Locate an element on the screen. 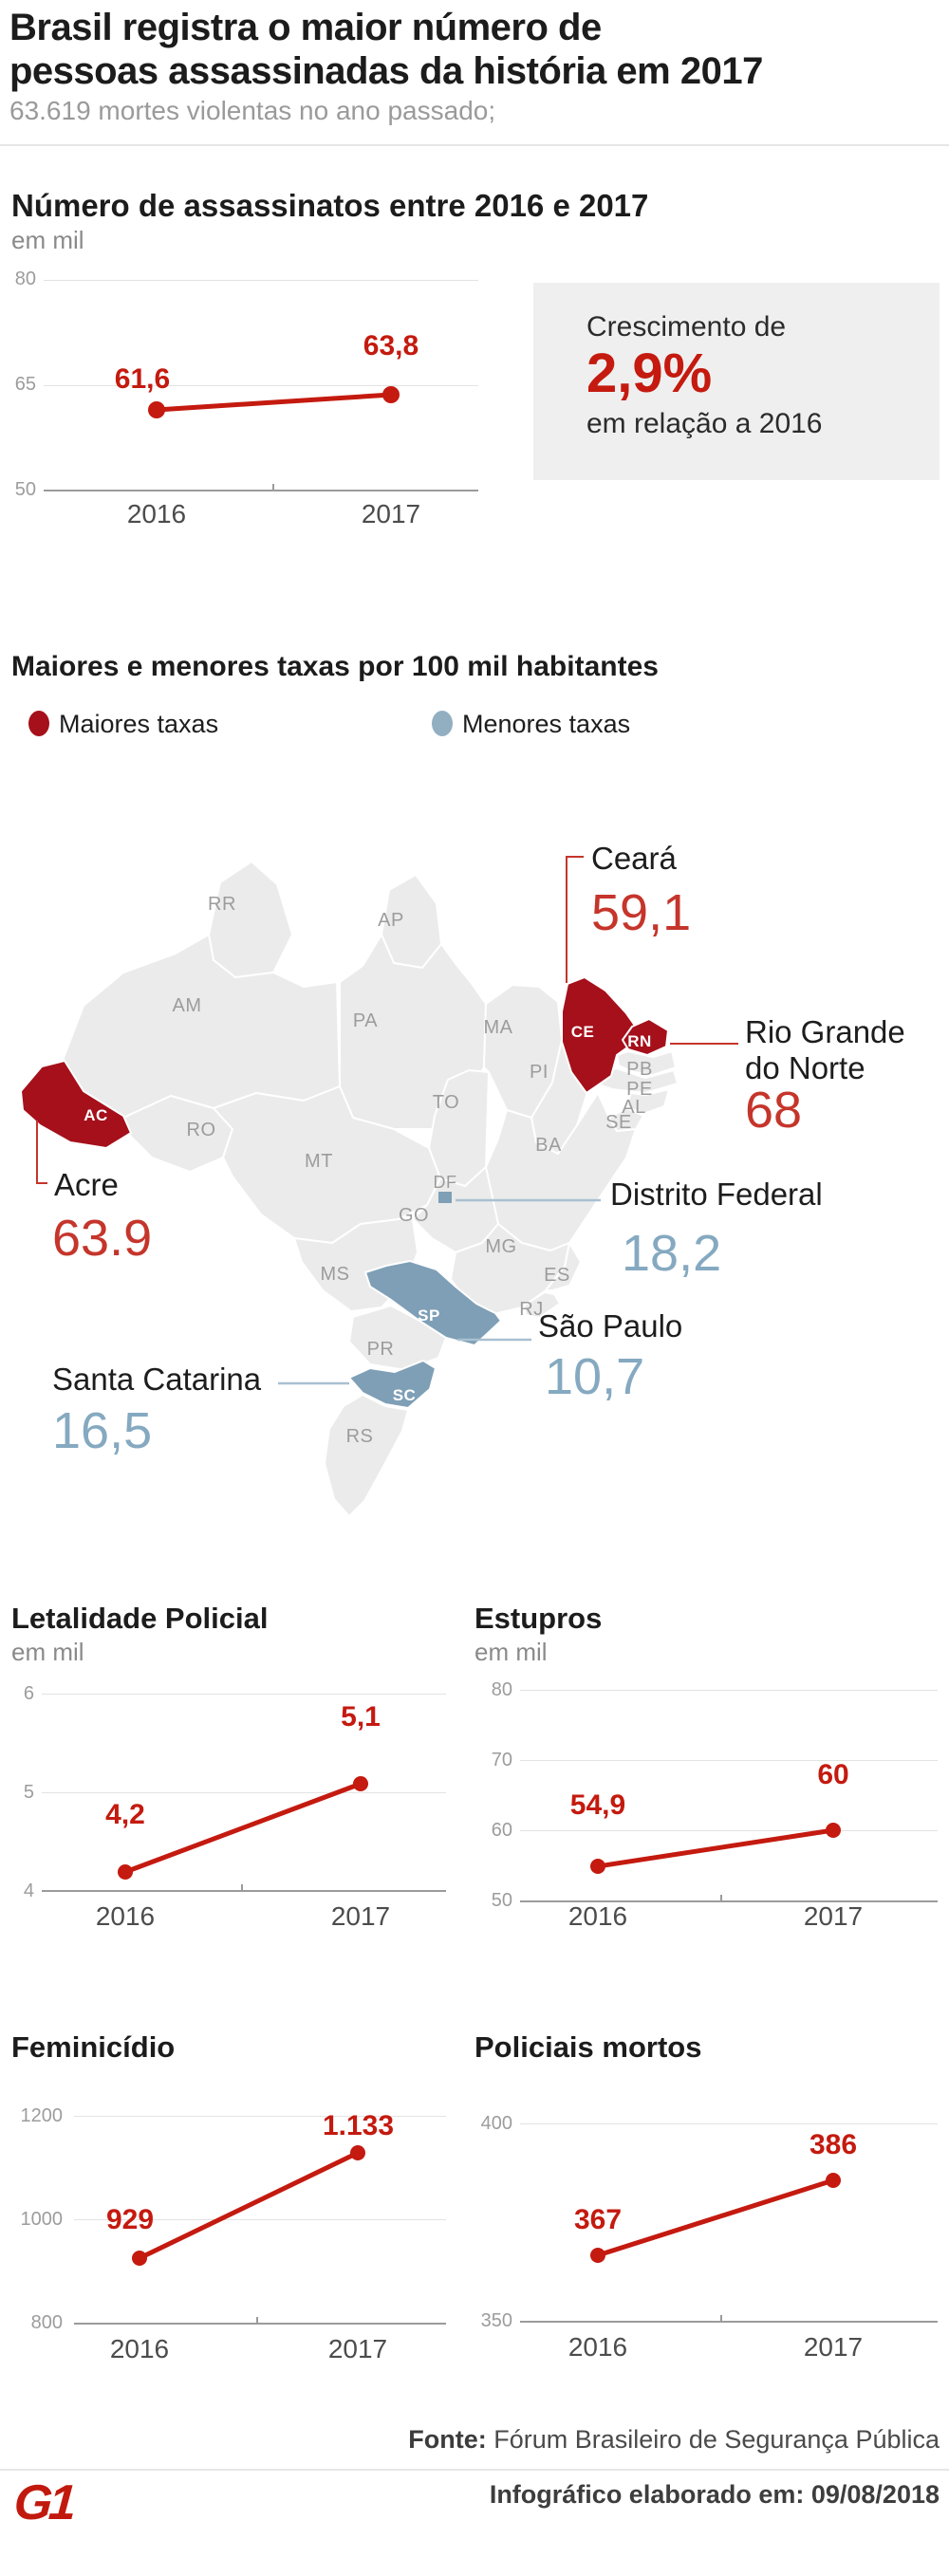 This screenshot has width=949, height=2576. state-es is located at coordinates (563, 1266).